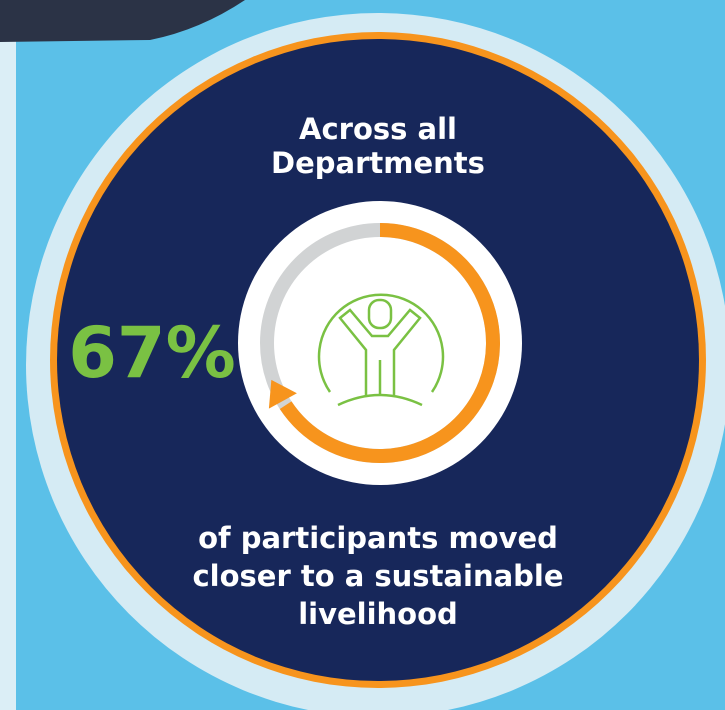 This screenshot has width=725, height=710. I want to click on progress-arrowhead, so click(282, 394).